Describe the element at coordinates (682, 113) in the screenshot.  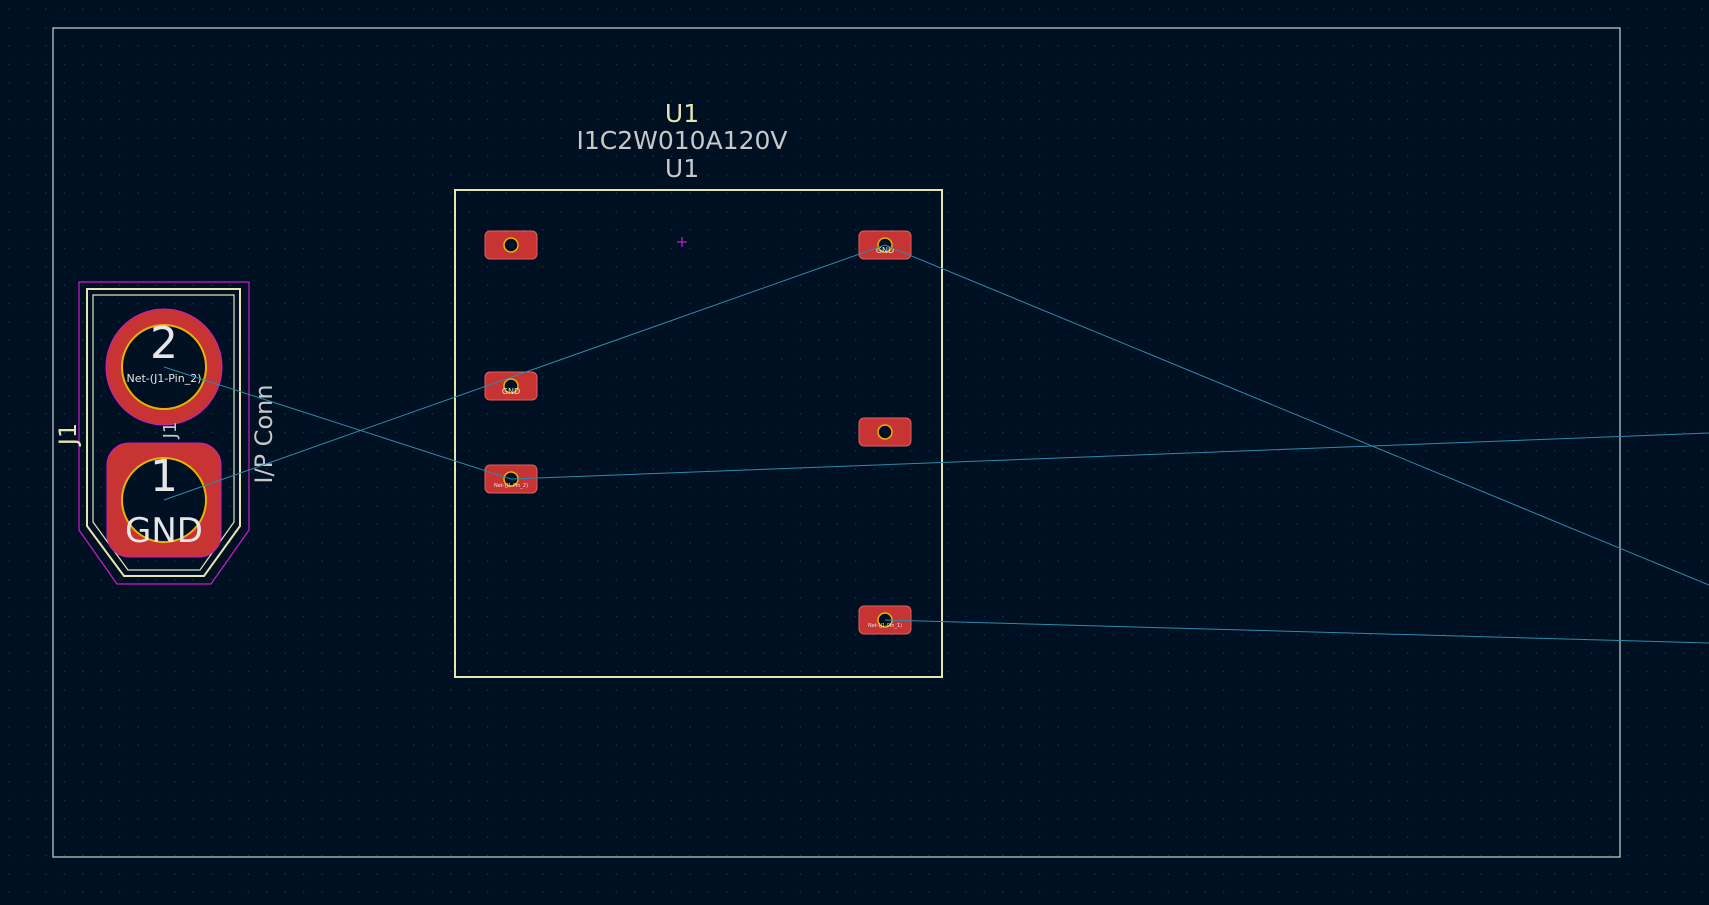
I see `u1-reference-label: U1` at that location.